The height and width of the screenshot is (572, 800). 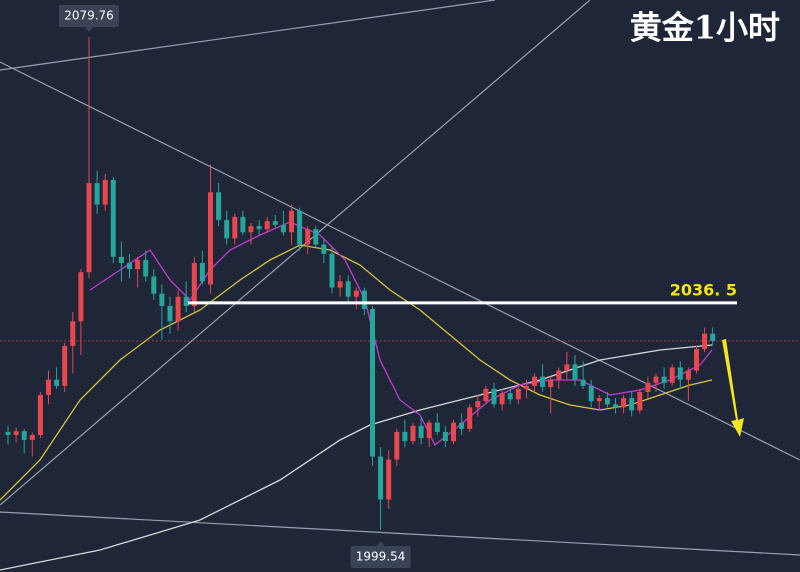 What do you see at coordinates (703, 289) in the screenshot?
I see `level-label: 2036. 5` at bounding box center [703, 289].